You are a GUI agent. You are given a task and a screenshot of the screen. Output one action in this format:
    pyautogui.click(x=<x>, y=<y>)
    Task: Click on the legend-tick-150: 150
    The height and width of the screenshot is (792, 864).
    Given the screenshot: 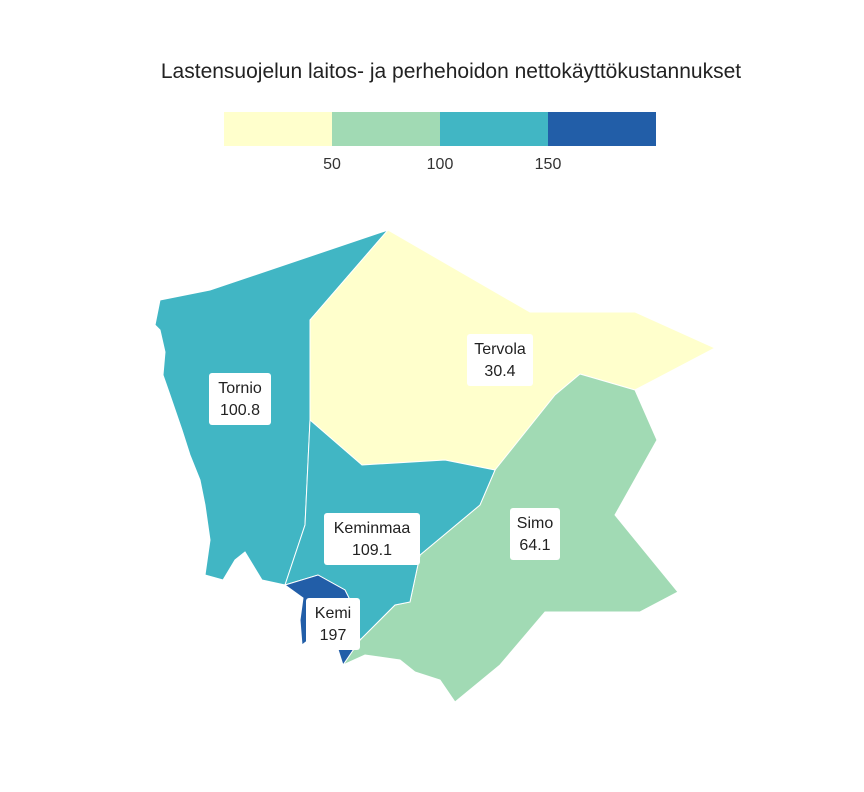 What is the action you would take?
    pyautogui.click(x=548, y=164)
    